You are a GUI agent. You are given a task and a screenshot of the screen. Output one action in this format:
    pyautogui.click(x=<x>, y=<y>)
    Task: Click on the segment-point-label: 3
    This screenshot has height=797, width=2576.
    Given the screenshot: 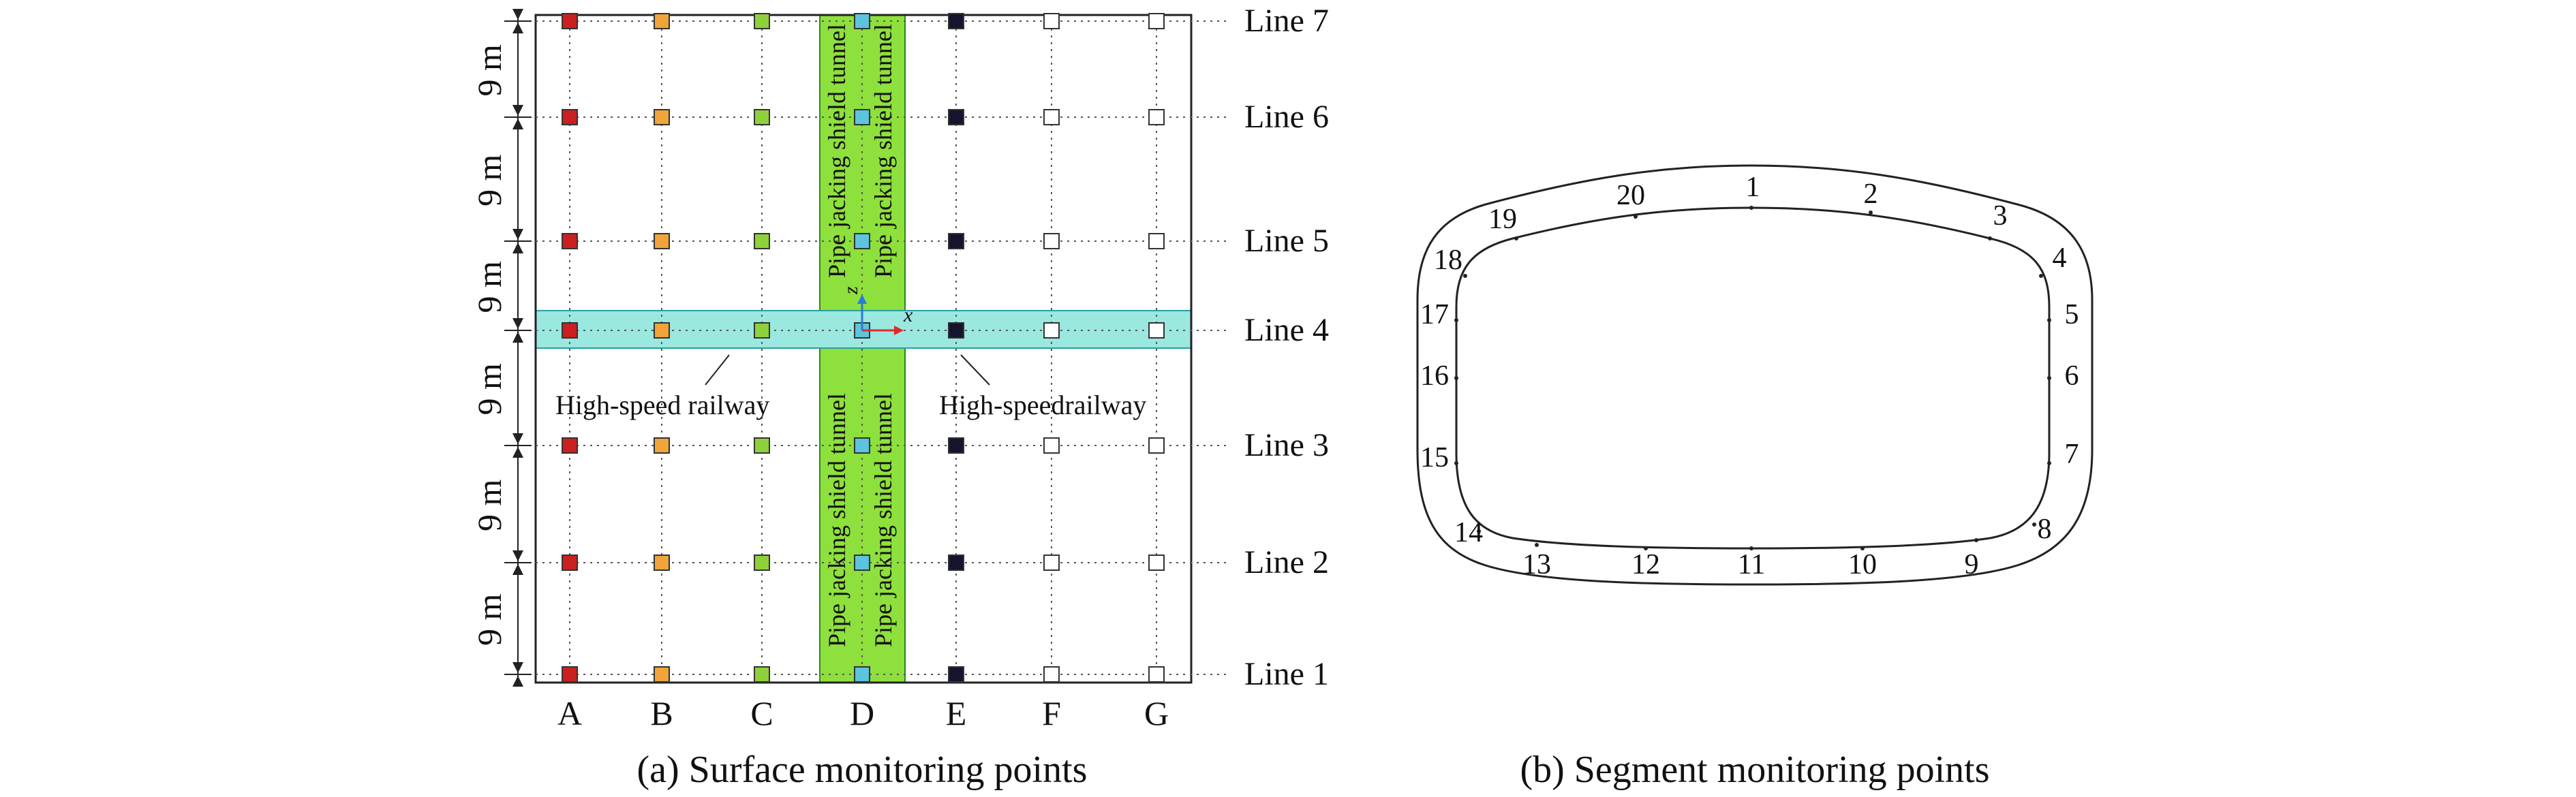 What is the action you would take?
    pyautogui.click(x=2001, y=216)
    